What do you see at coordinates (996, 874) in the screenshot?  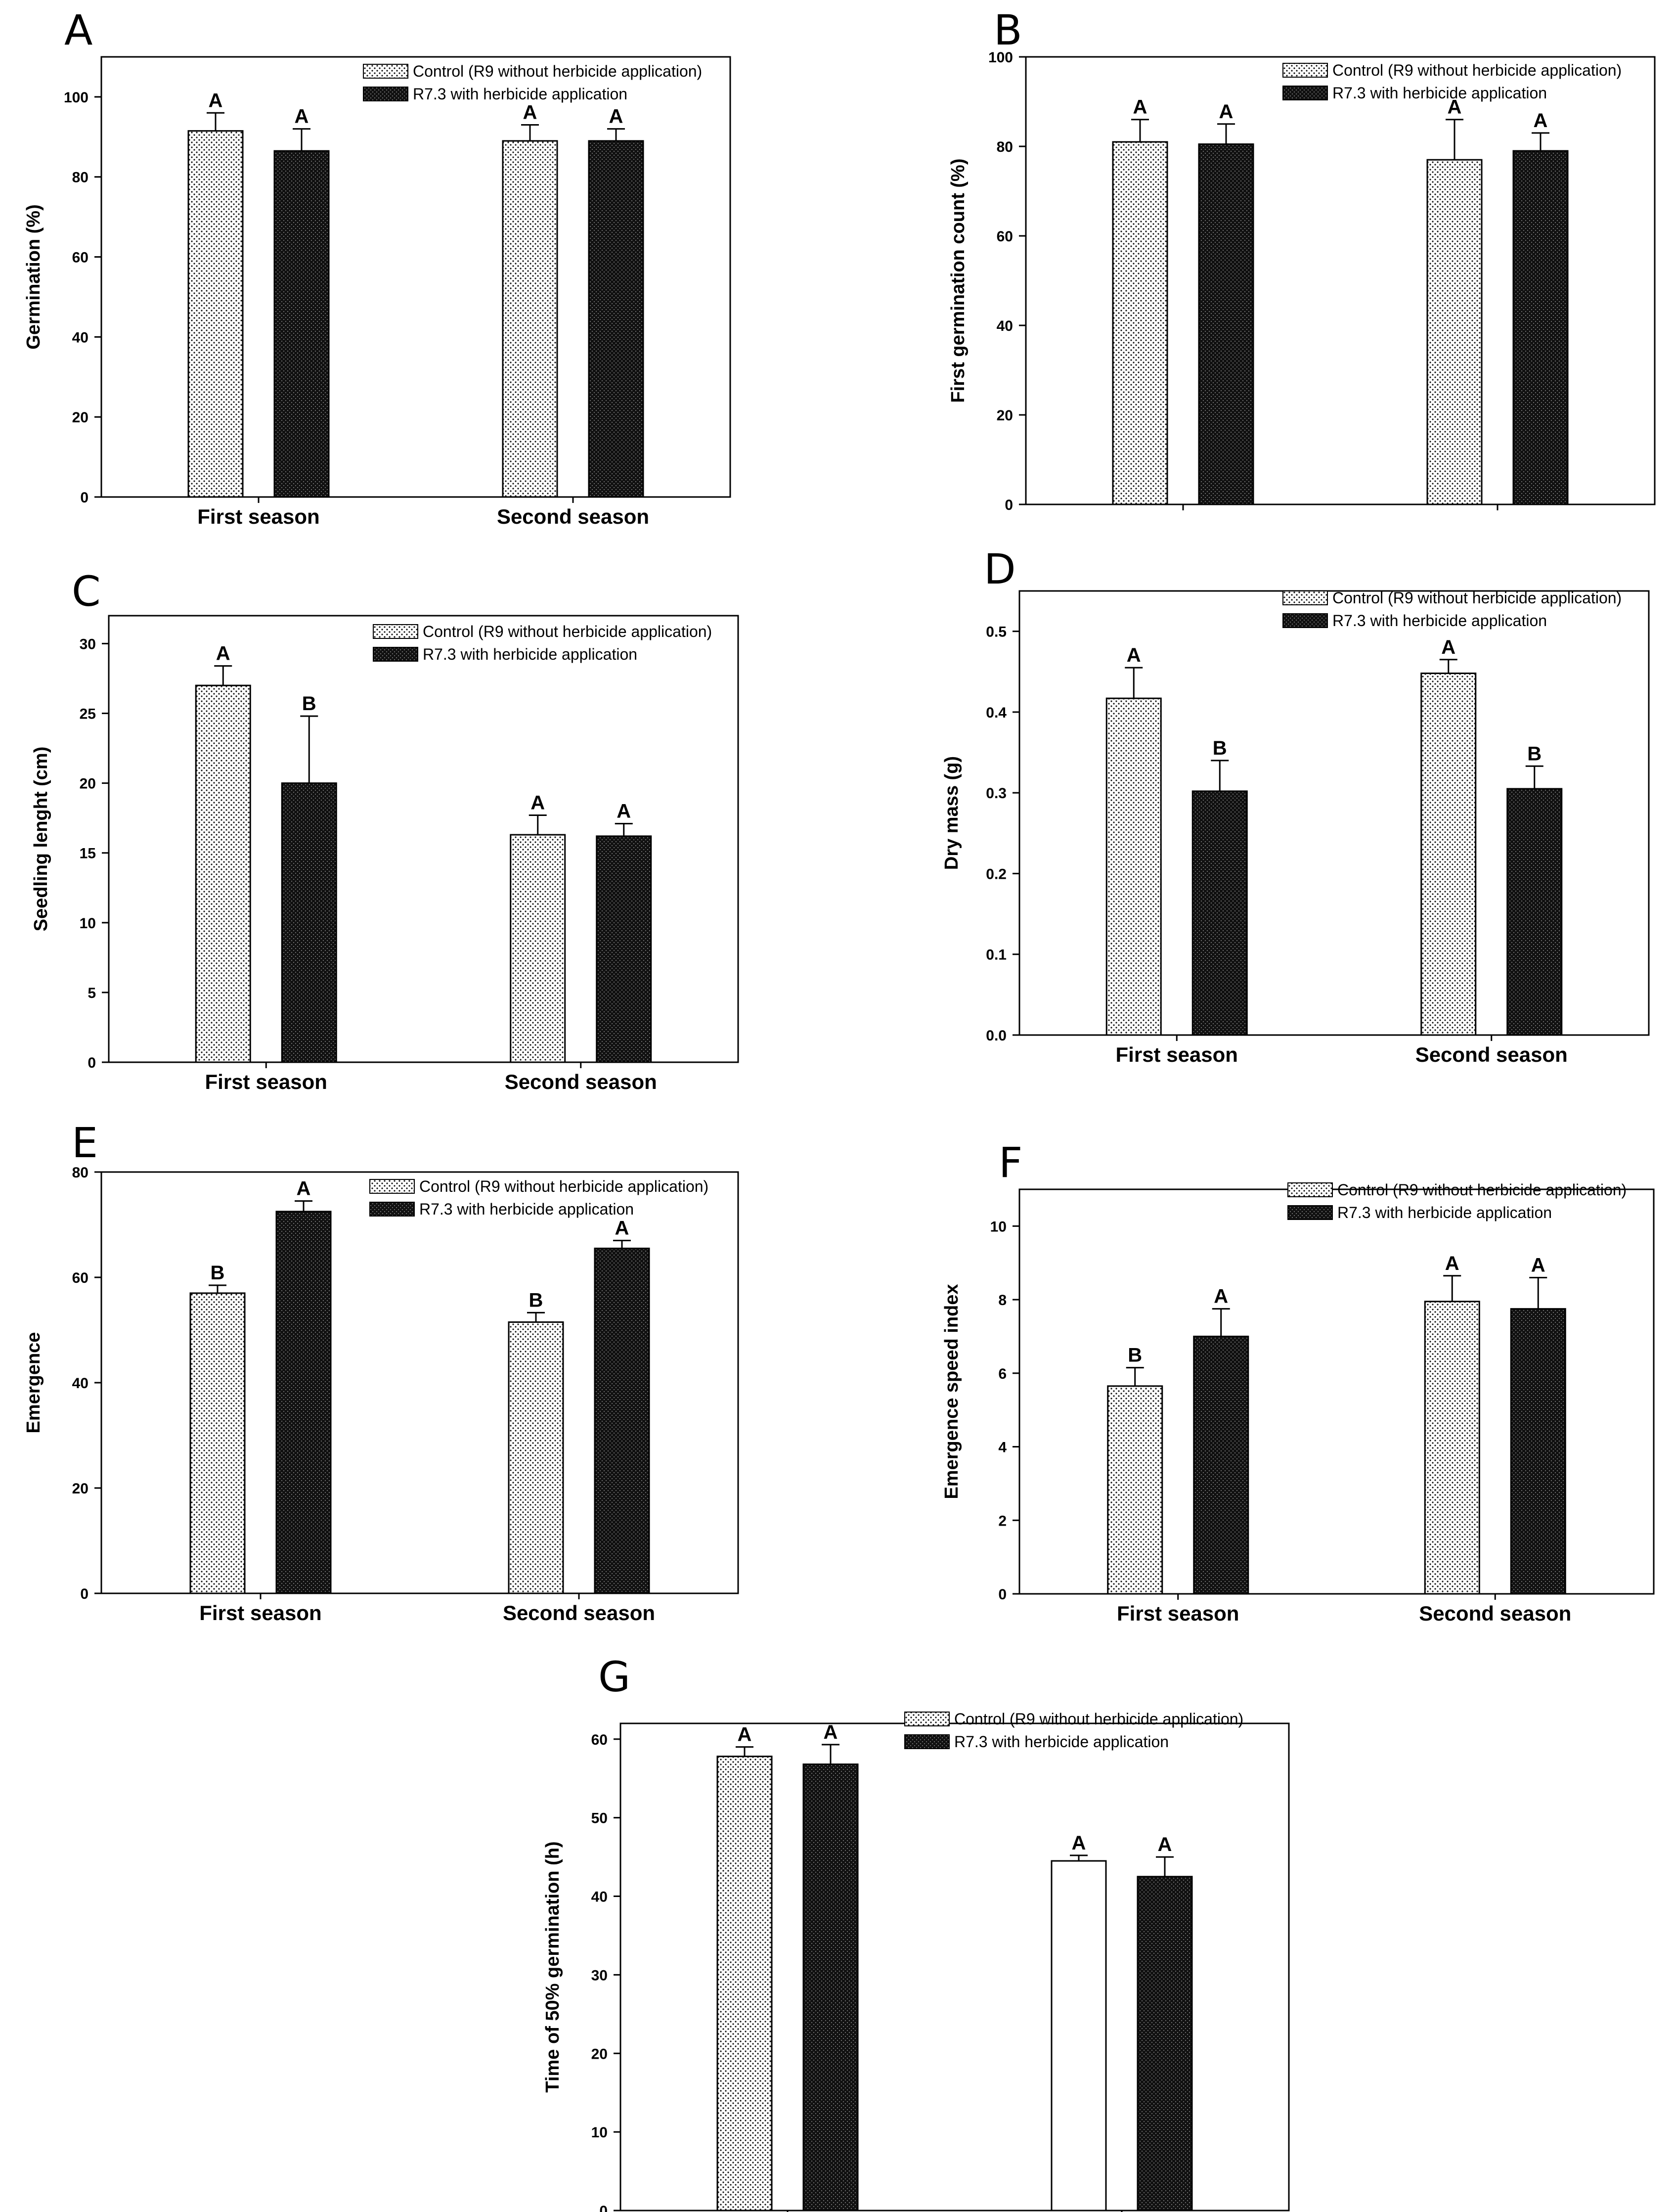 I see `y-tick-label: 0.2` at bounding box center [996, 874].